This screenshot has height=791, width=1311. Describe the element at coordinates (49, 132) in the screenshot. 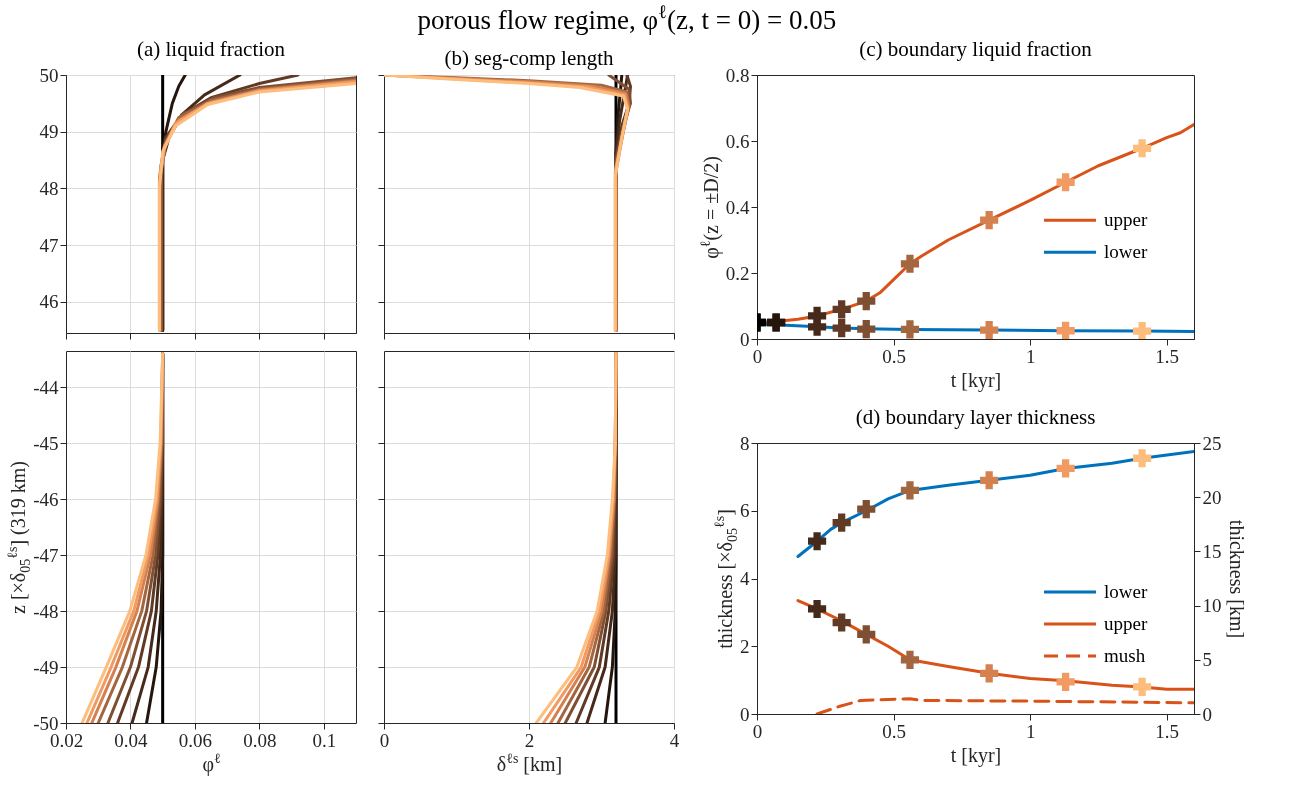

I see `y-tick-label: 49` at that location.